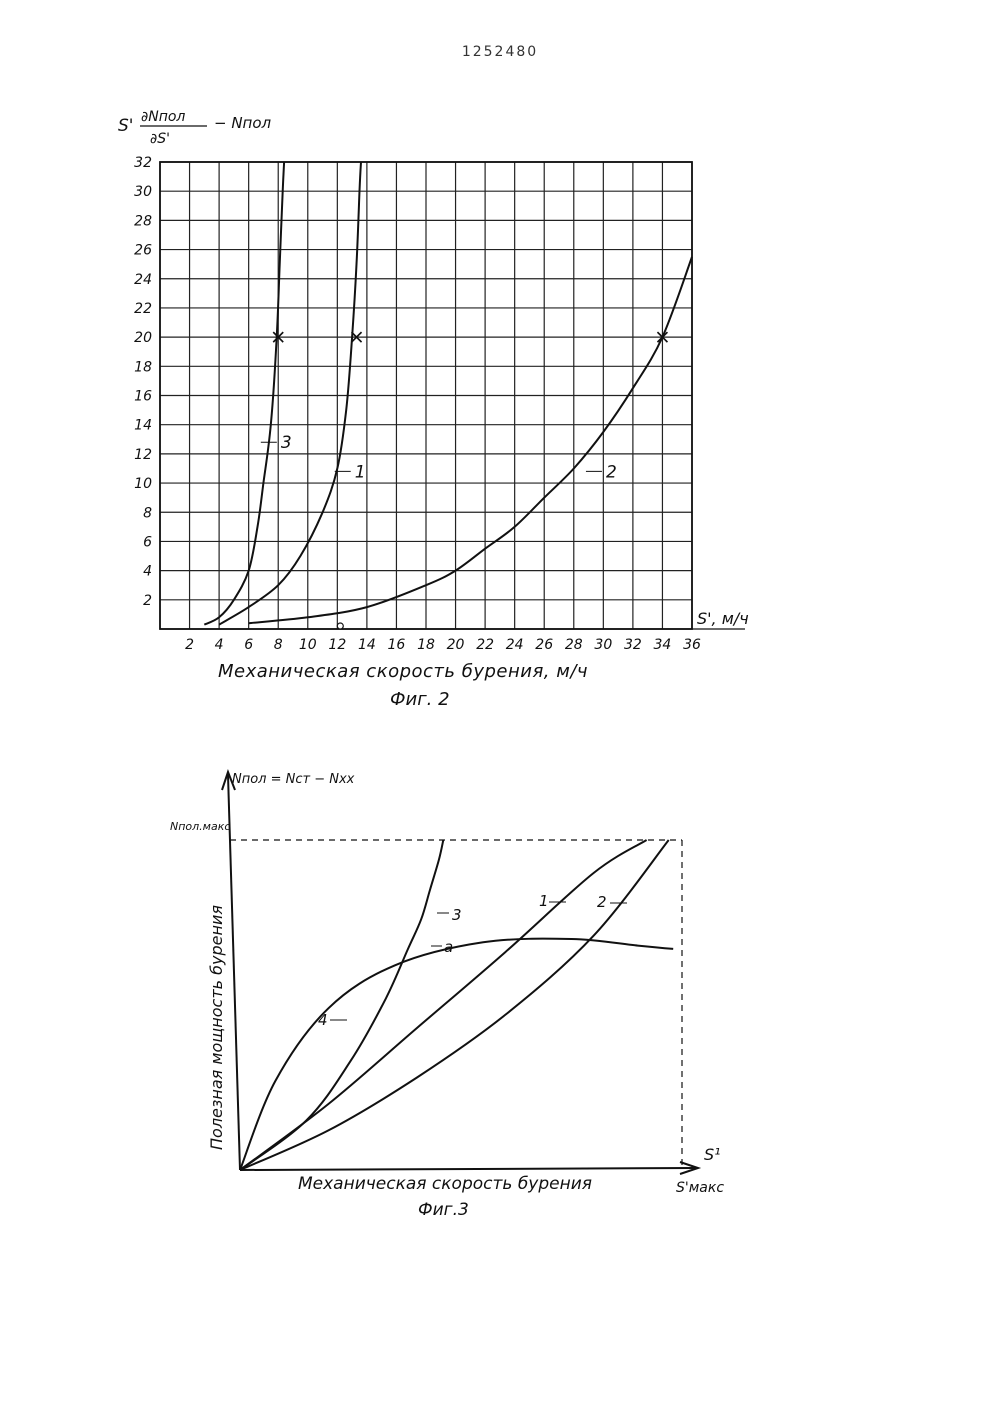 This screenshot has width=1000, height=1414. I want to click on fig3-x-axis-symbol: S¹, so click(712, 1154).